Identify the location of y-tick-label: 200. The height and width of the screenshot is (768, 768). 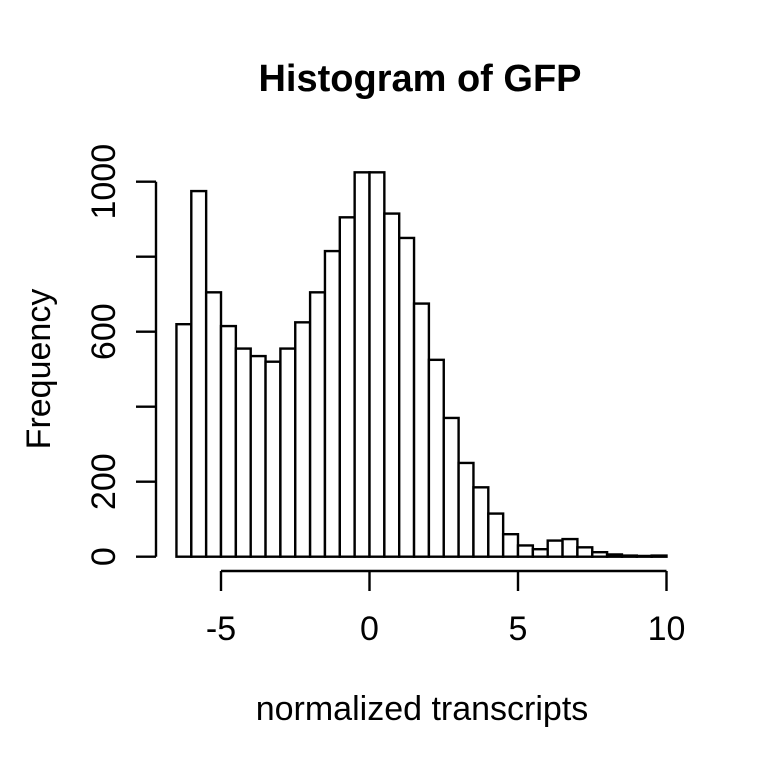
(104, 481).